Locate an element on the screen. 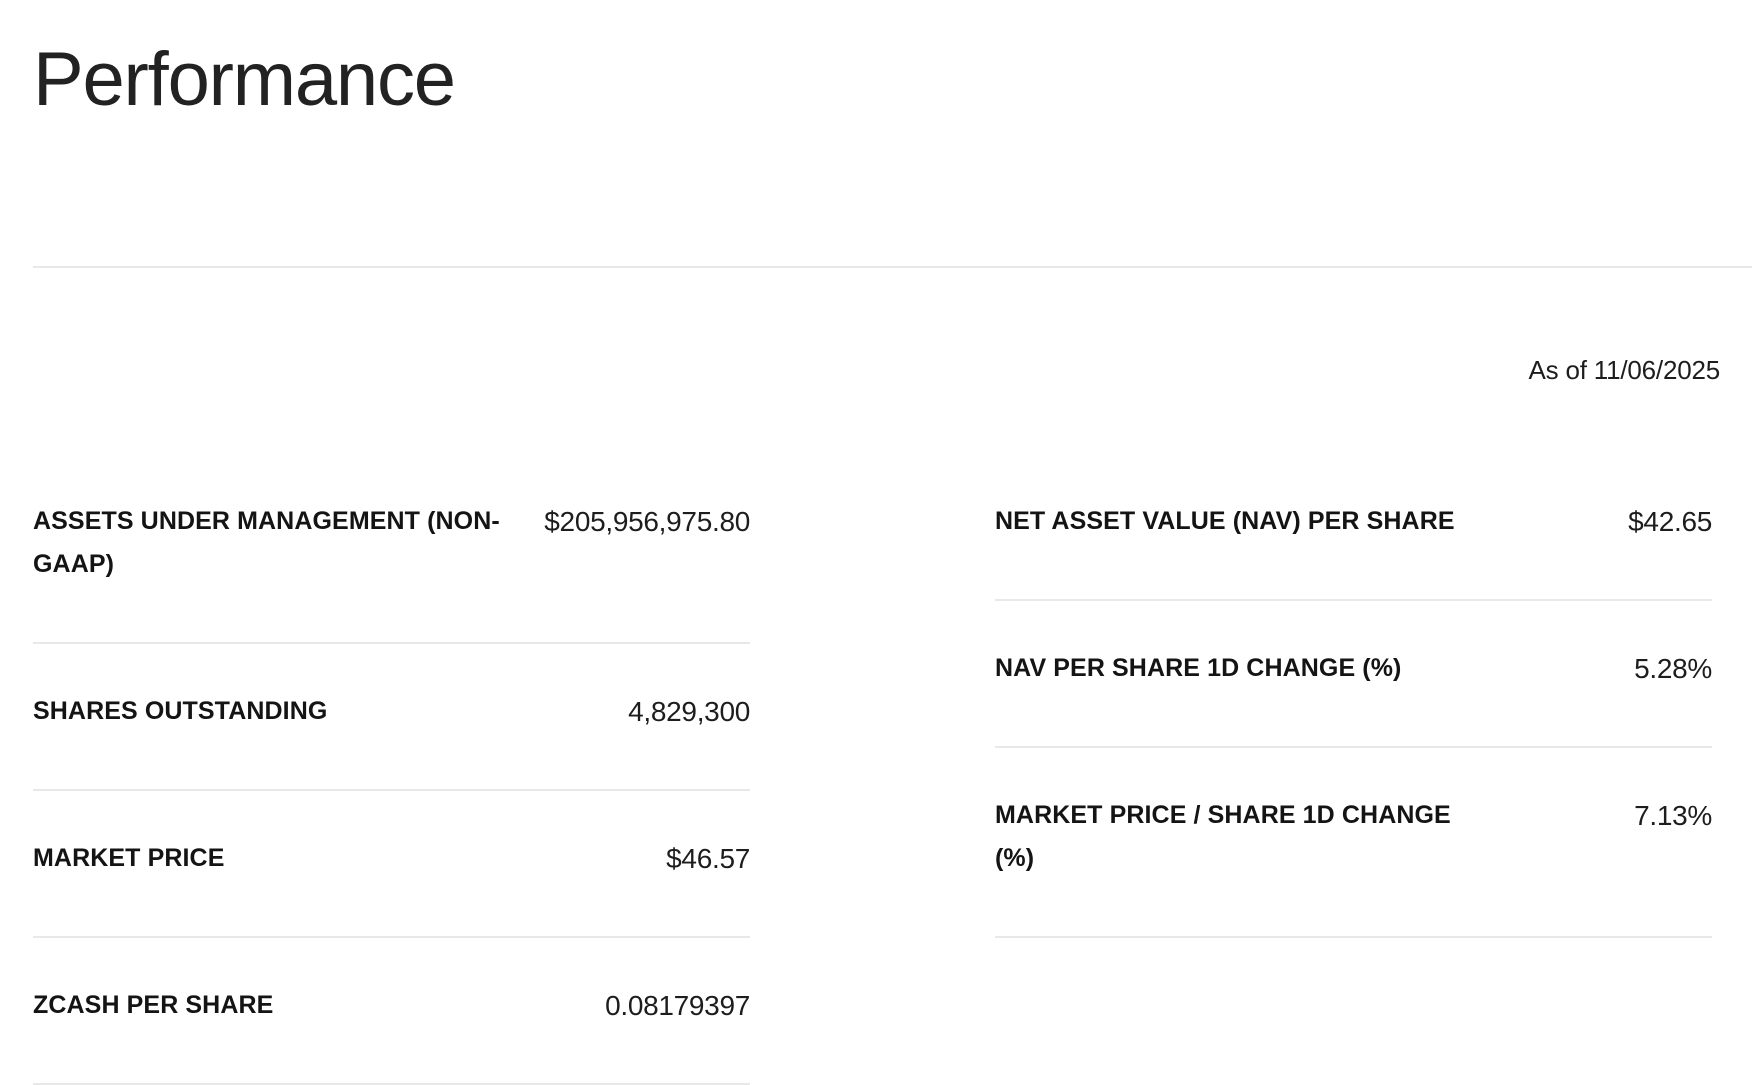 The height and width of the screenshot is (1085, 1752). table-row: NAV PER SHARE 1D CHANGE (%) 5.28% is located at coordinates (1353, 675).